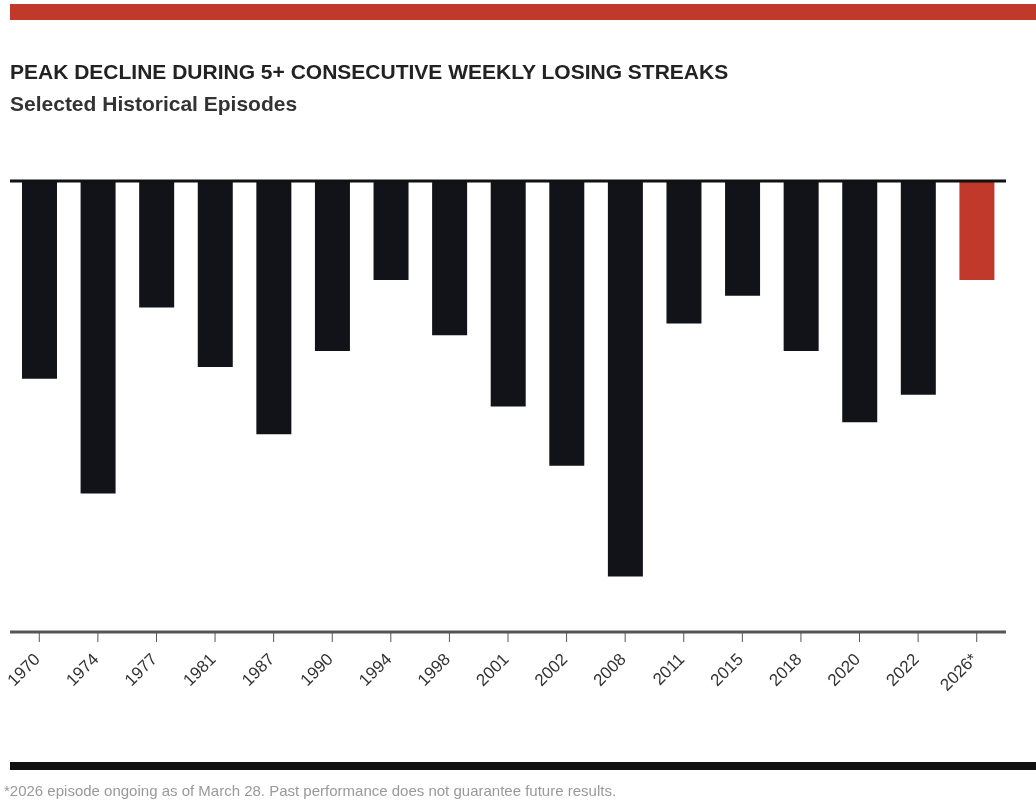  What do you see at coordinates (369, 72) in the screenshot?
I see `chart-title: PEAK DECLINE DURING 5+ CONSECUTIVE WEEKLY LOSING STREAKS` at bounding box center [369, 72].